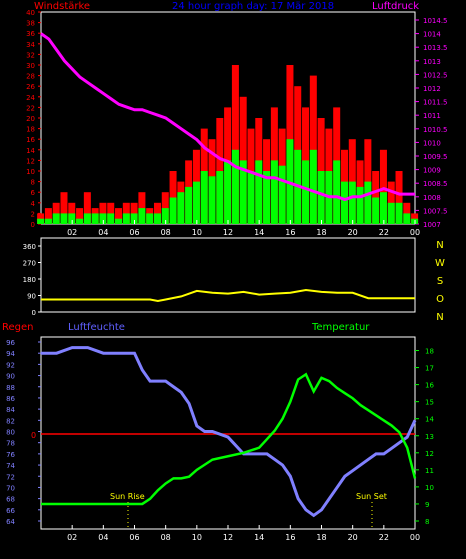 The height and width of the screenshot is (559, 466). Describe the element at coordinates (10, 444) in the screenshot. I see `humidity-tick-label: 78` at that location.